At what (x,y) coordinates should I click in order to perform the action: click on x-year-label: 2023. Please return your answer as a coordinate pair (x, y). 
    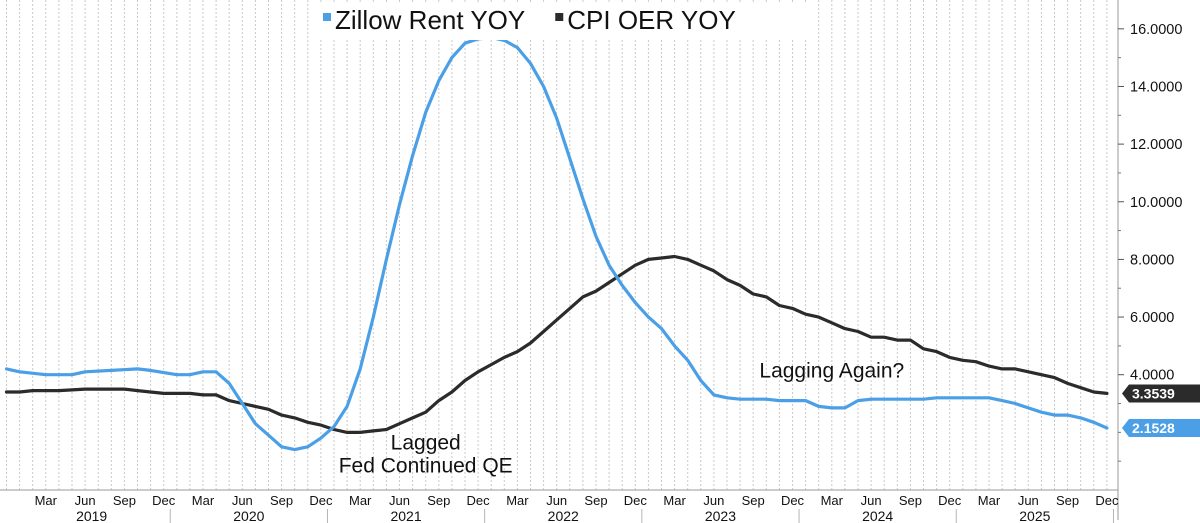
    Looking at the image, I should click on (720, 515).